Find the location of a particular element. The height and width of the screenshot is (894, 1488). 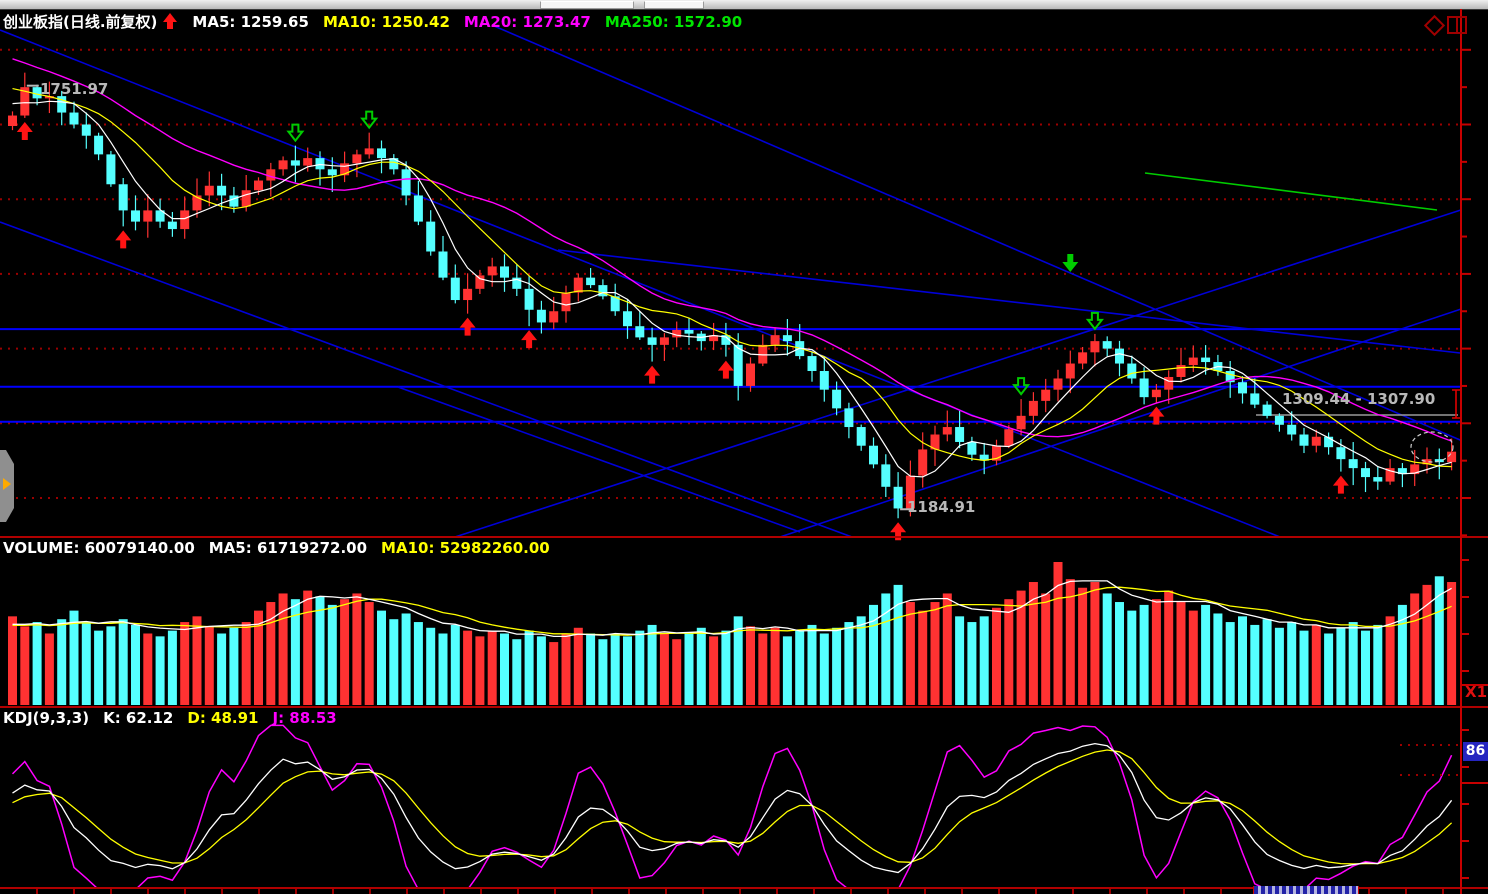

instrument-title: 创业板指(日线.前复权) is located at coordinates (80, 22).